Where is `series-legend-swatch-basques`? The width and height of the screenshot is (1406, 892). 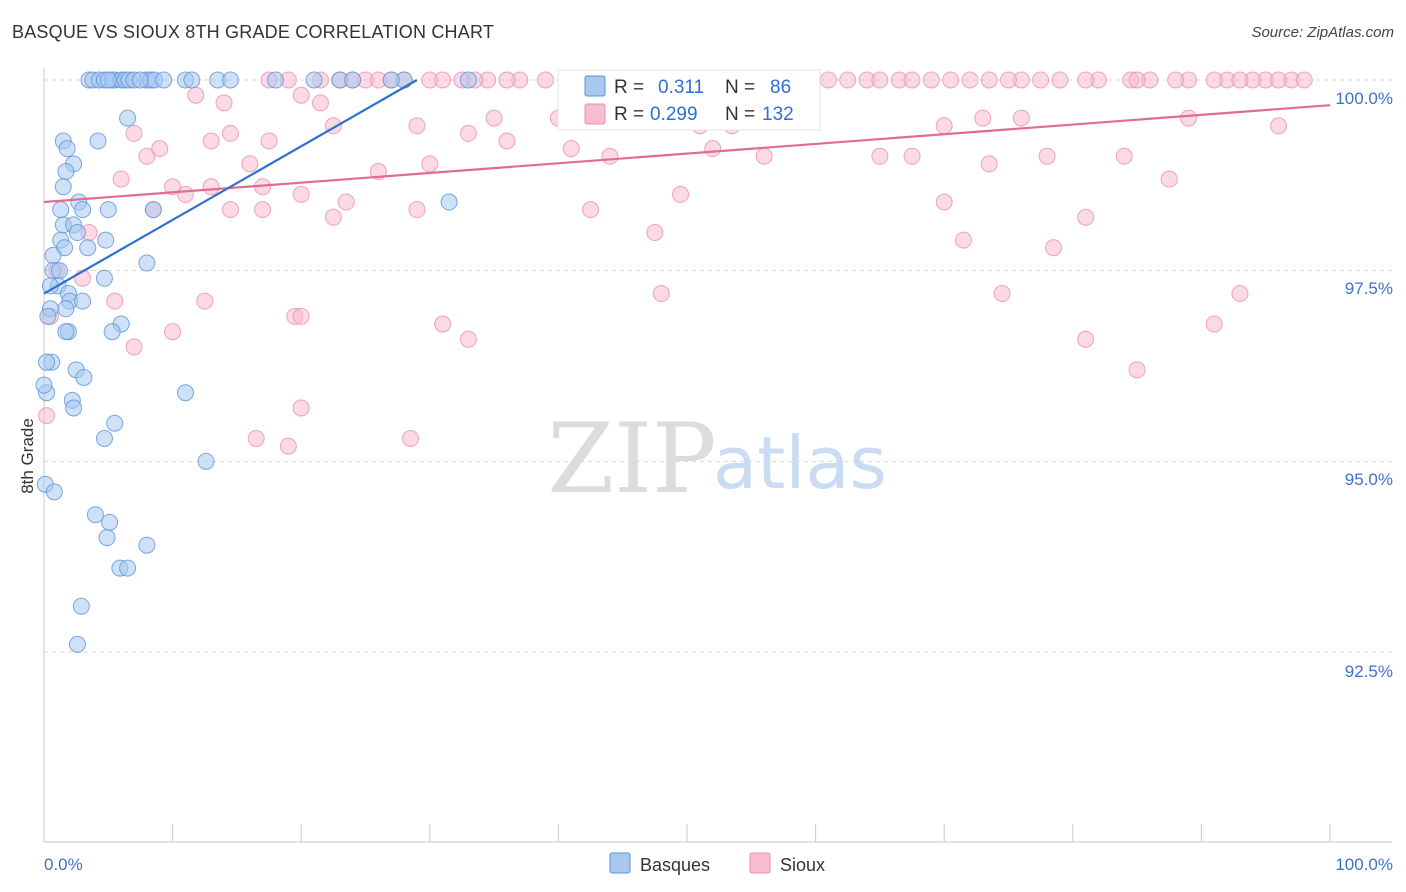 series-legend-swatch-basques is located at coordinates (620, 863).